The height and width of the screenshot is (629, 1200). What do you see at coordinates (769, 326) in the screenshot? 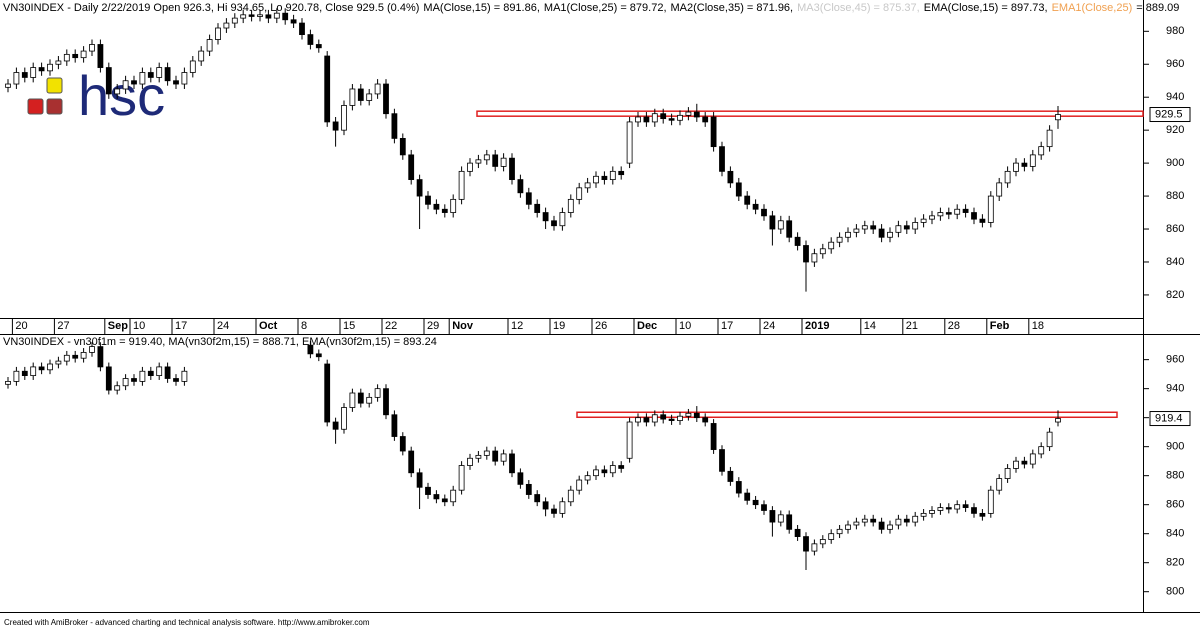
I see `x-tick-label: 24` at bounding box center [769, 326].